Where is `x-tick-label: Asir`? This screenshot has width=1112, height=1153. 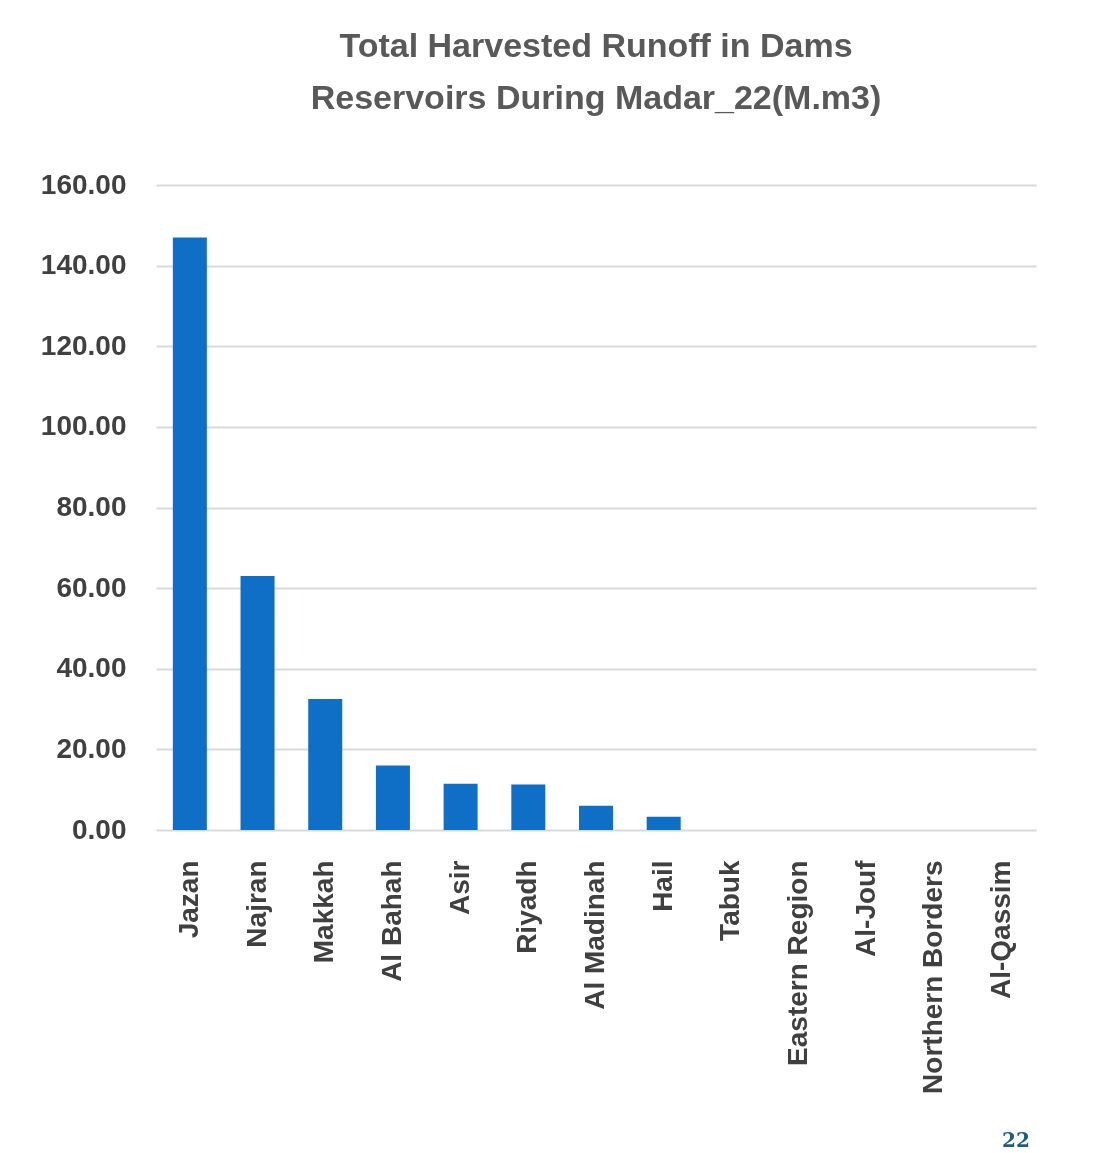 x-tick-label: Asir is located at coordinates (459, 887).